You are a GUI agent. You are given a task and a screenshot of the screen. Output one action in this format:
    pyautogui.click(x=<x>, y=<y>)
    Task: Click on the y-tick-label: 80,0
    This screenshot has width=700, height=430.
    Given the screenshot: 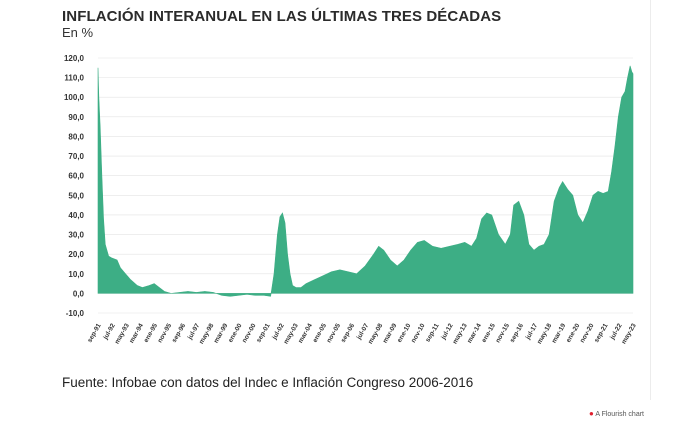 What is the action you would take?
    pyautogui.click(x=76, y=136)
    